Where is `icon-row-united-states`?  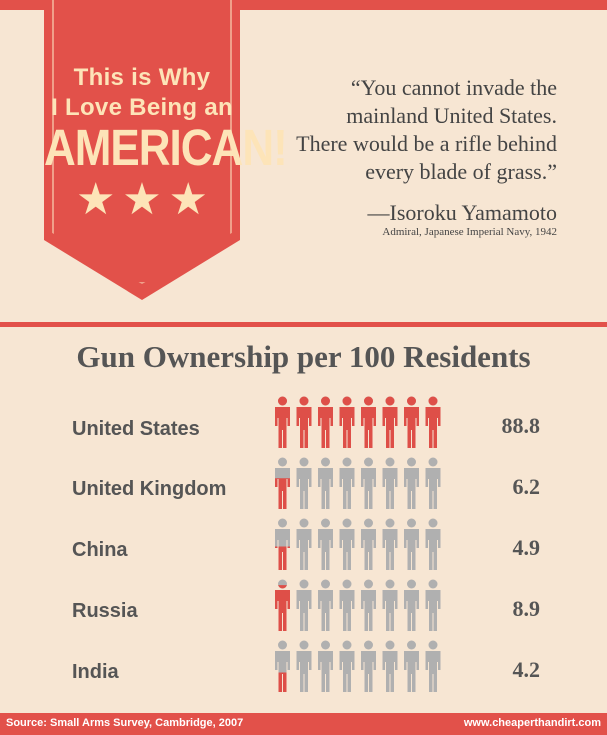 icon-row-united-states is located at coordinates (360, 424).